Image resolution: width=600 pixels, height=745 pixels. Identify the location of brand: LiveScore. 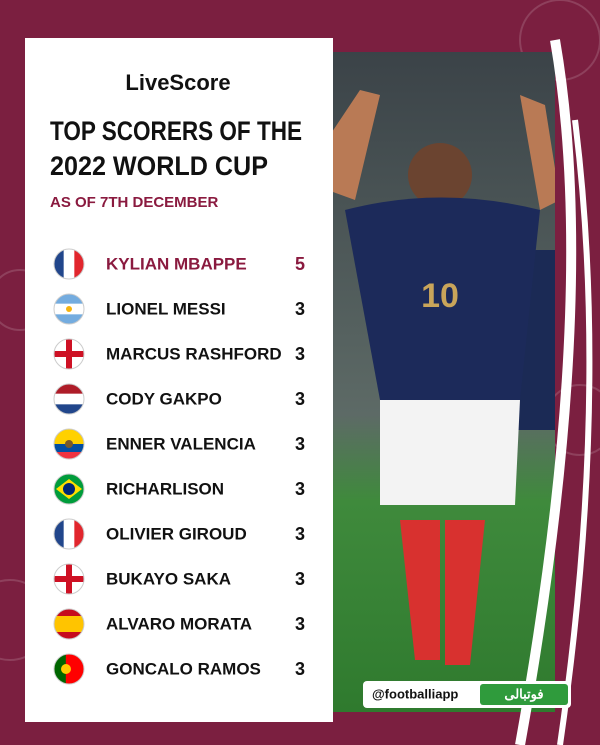
(177, 82).